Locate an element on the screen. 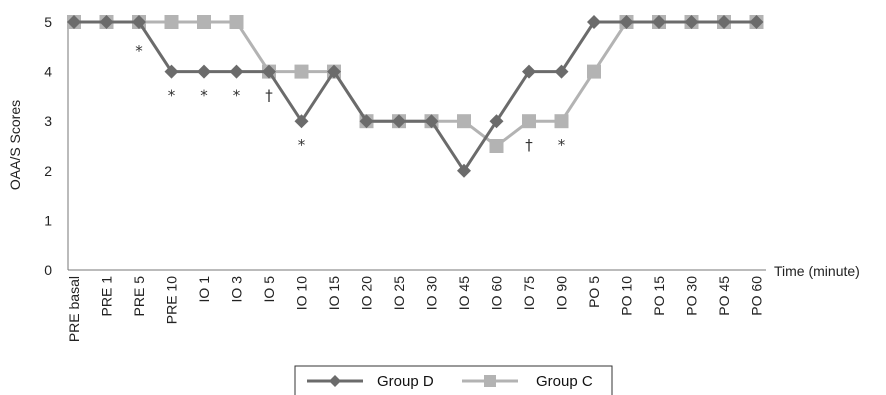  x-tick-label: IO 20 is located at coordinates (367, 293).